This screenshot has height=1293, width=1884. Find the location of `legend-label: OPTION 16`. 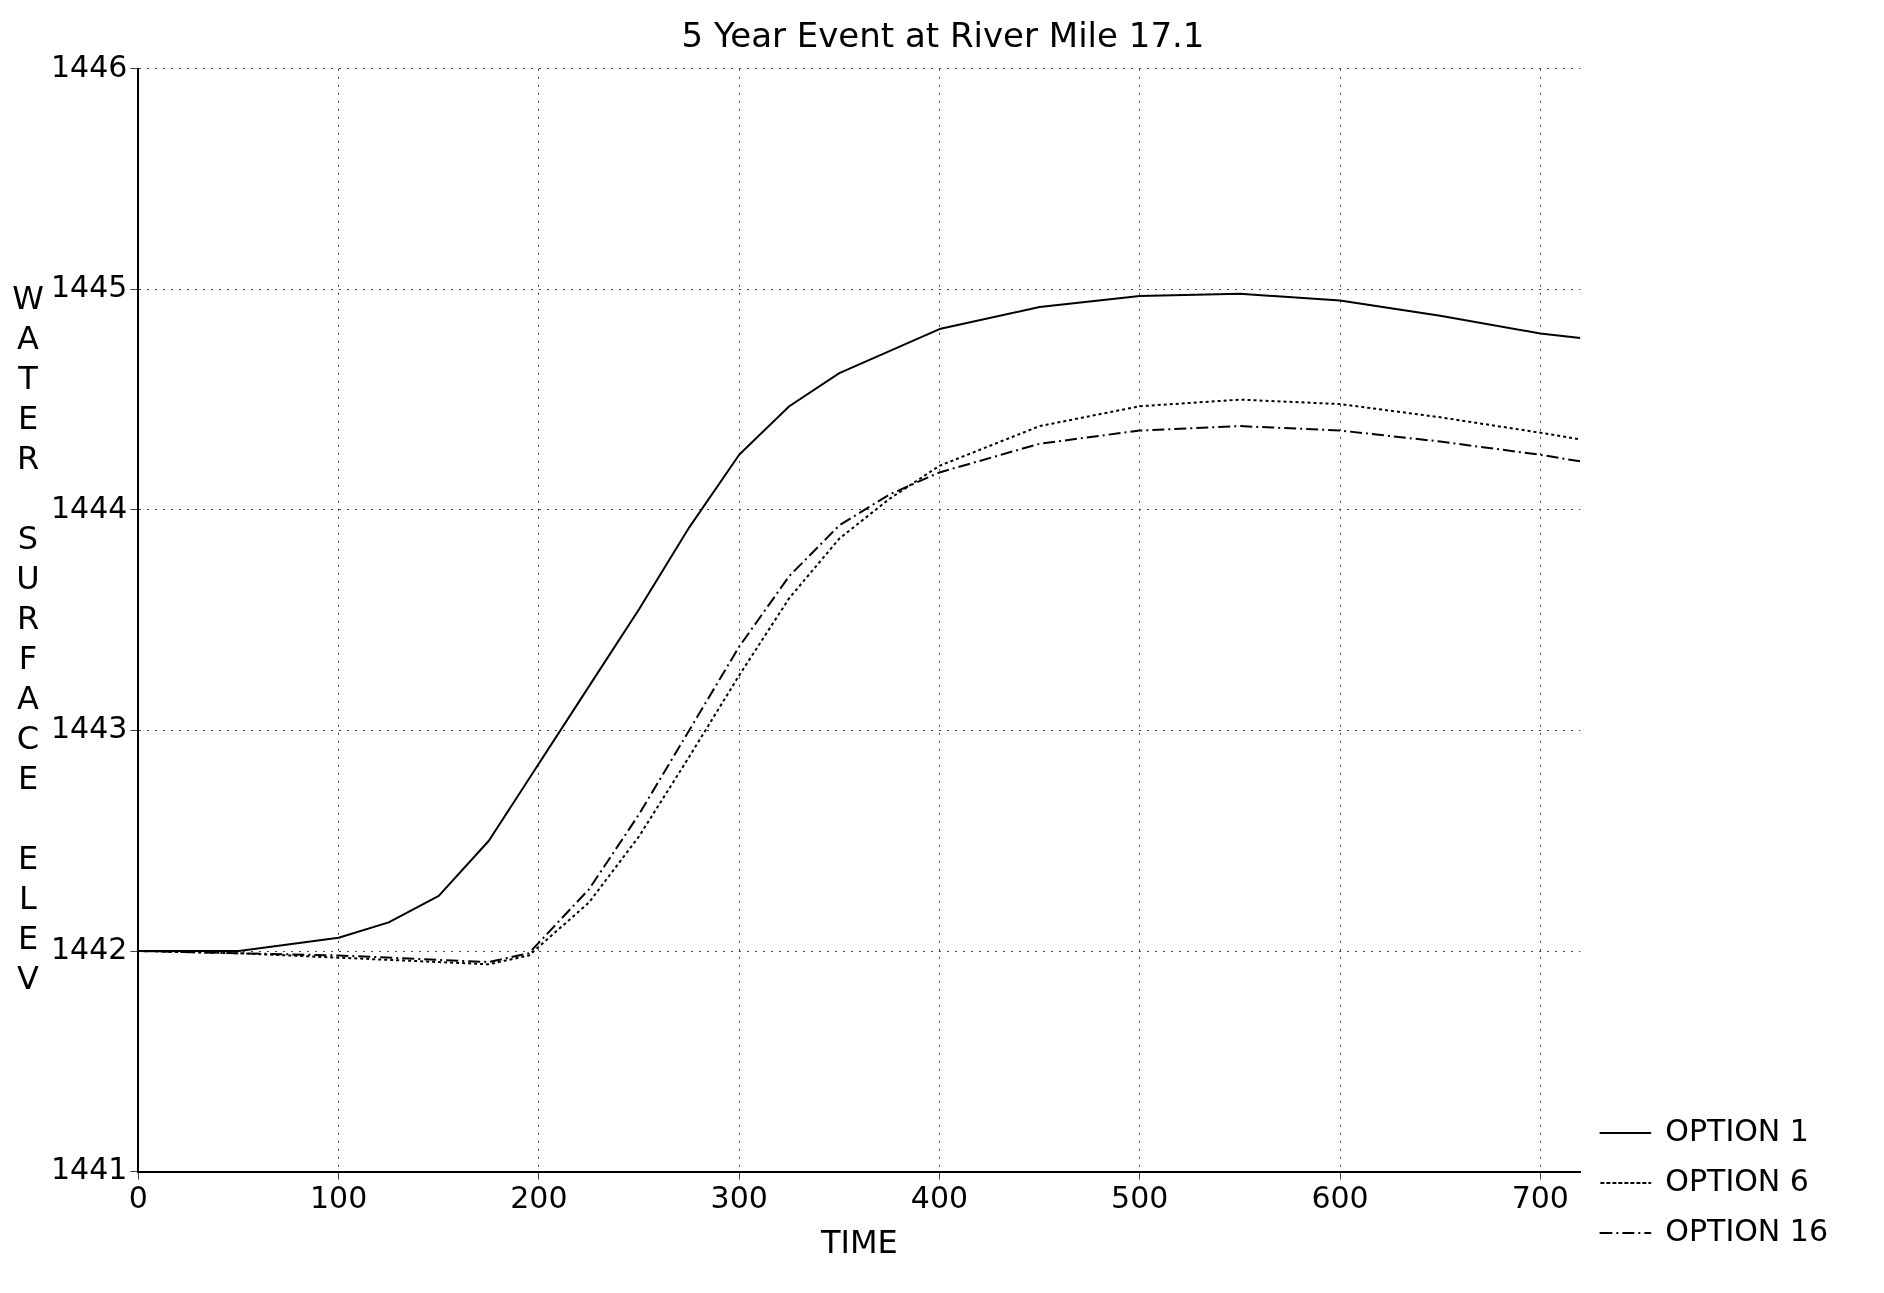

legend-label: OPTION 16 is located at coordinates (1747, 1230).